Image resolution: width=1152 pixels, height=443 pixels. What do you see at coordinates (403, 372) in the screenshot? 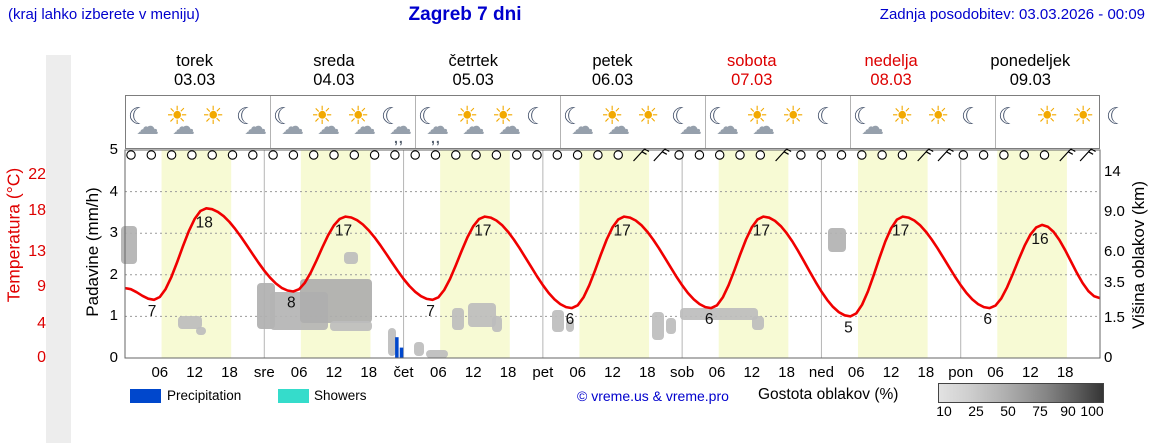
I see `x-axis-day-abbr: čet` at bounding box center [403, 372].